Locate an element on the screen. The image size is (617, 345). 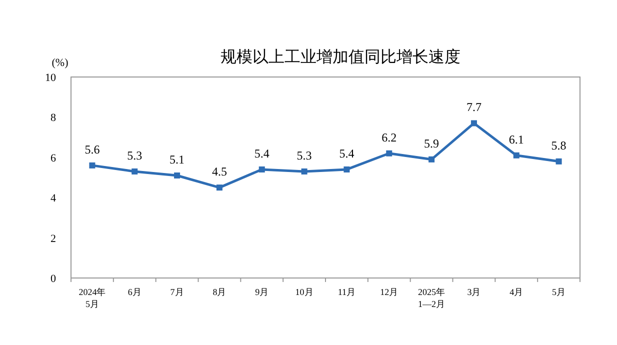
x-tick-label: 2024年 5月 is located at coordinates (92, 298).